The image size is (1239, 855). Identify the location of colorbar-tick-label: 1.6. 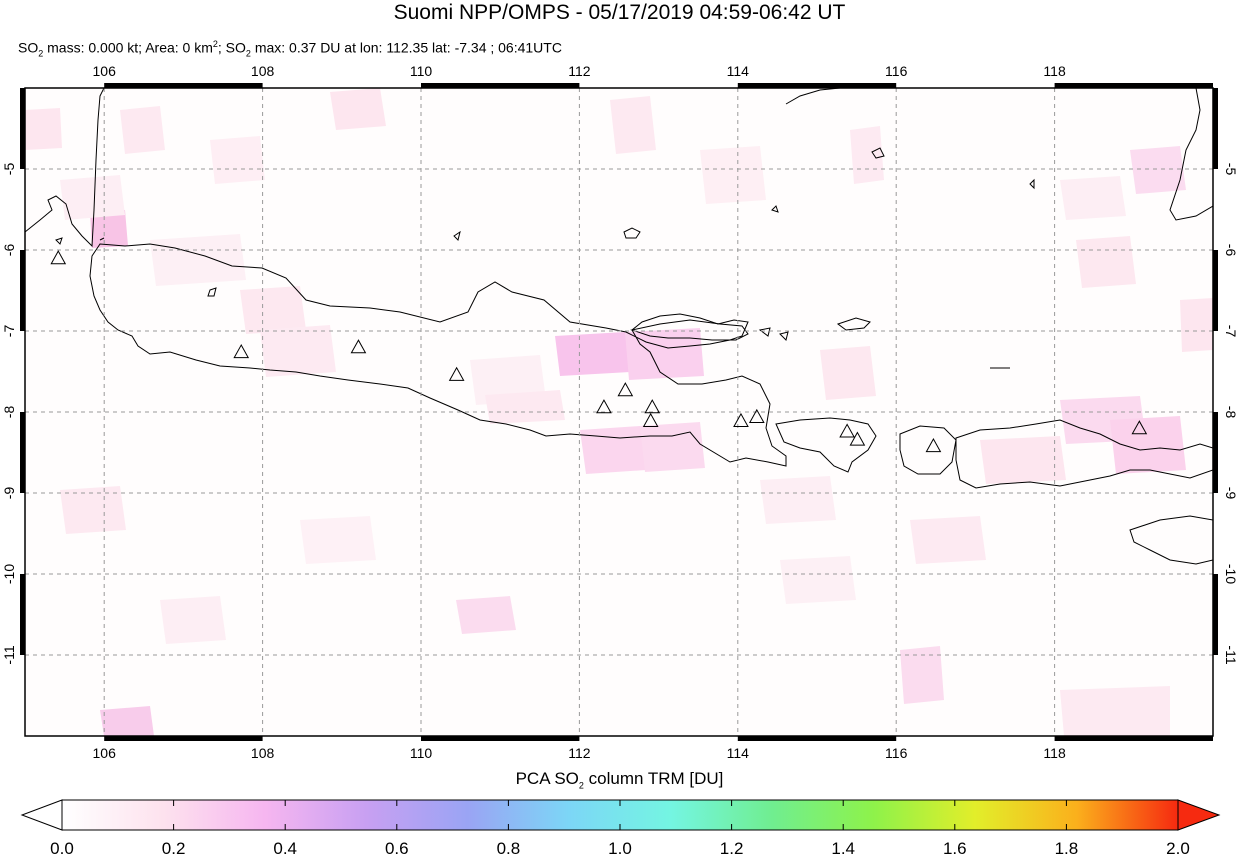
(955, 847).